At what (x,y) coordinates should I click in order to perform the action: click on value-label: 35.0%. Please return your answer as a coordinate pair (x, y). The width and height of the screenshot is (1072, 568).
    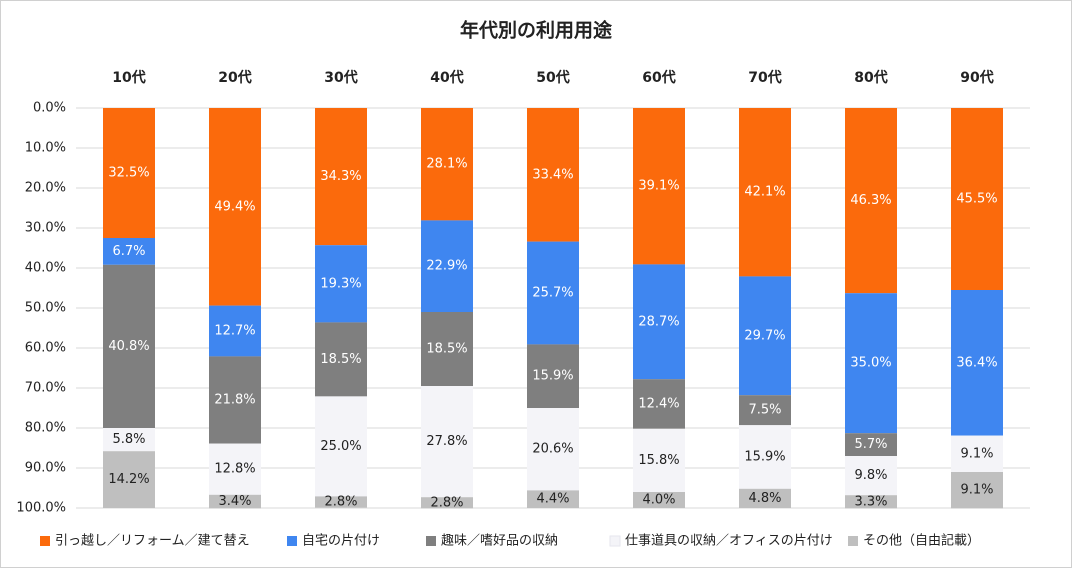
    Looking at the image, I should click on (870, 363).